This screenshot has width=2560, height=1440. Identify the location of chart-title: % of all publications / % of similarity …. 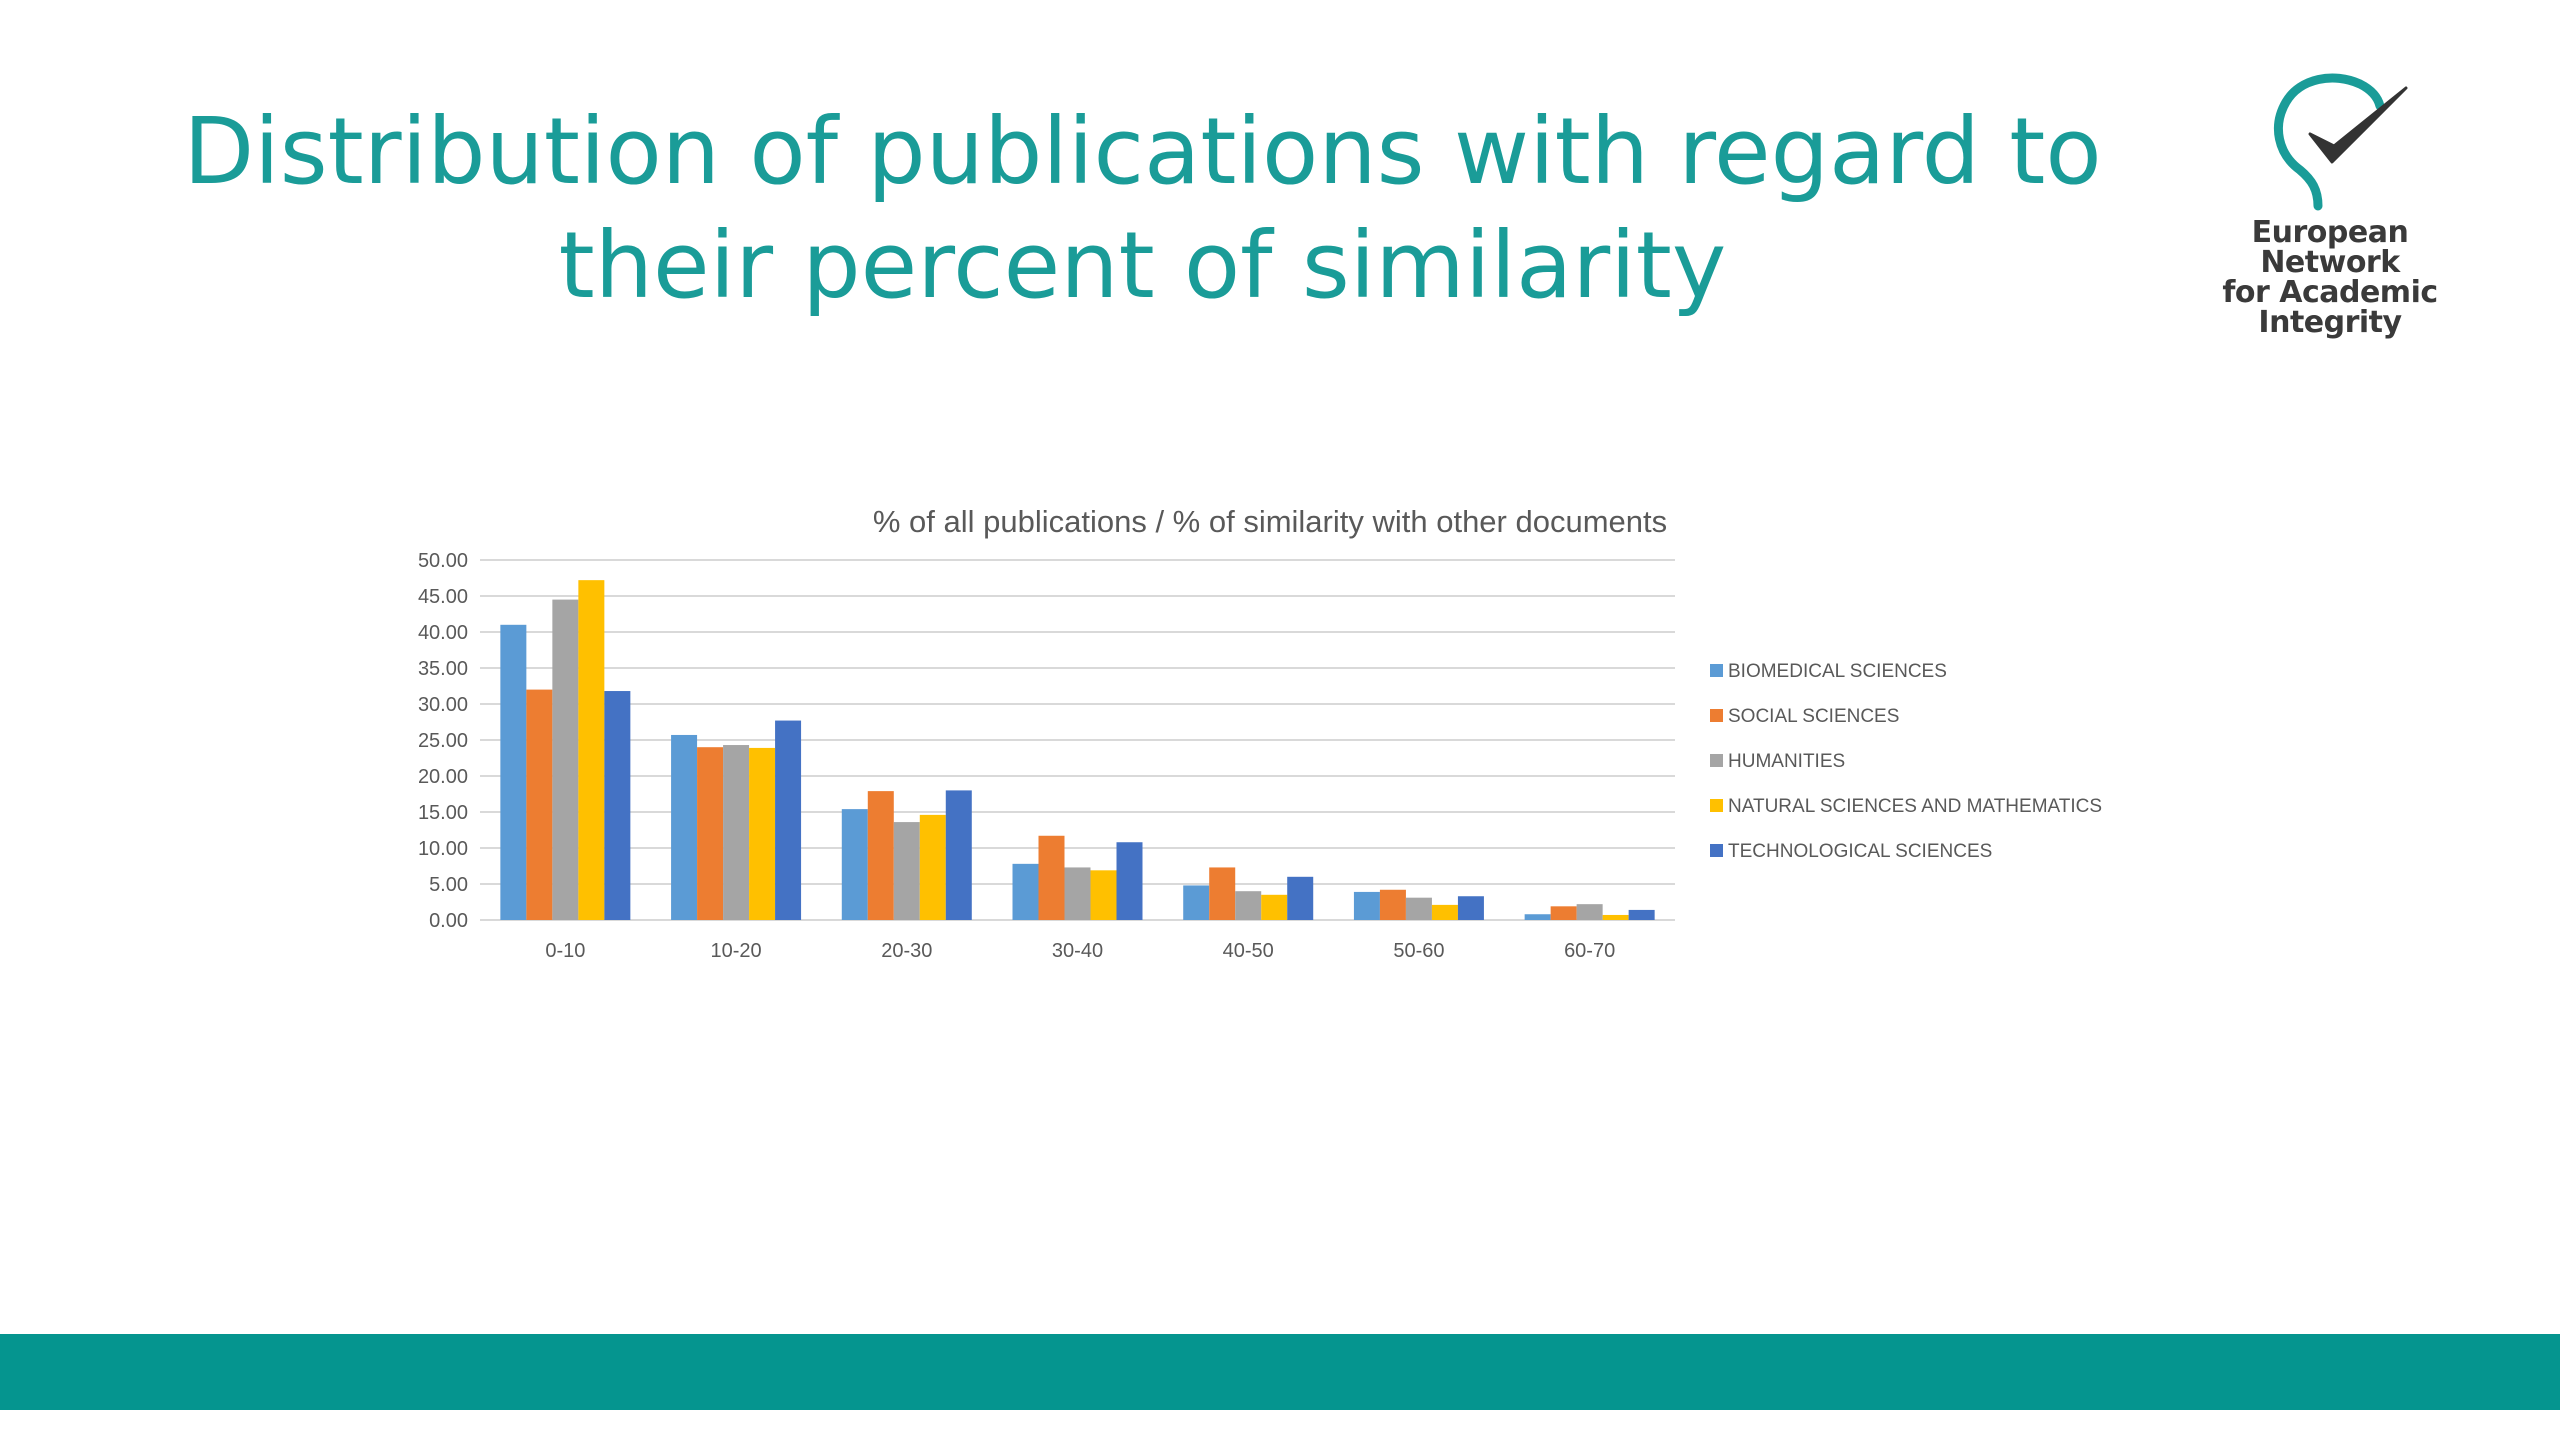
(1270, 521).